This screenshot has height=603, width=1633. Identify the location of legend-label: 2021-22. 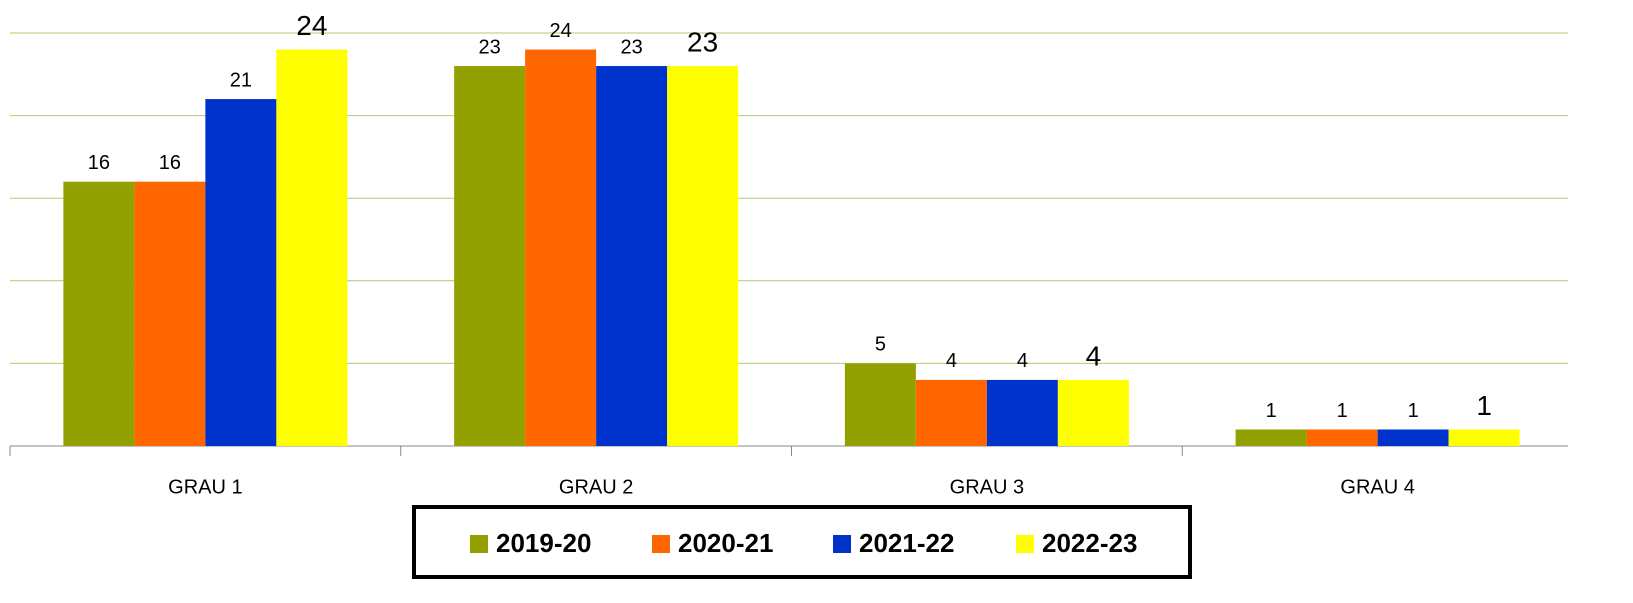
(906, 543).